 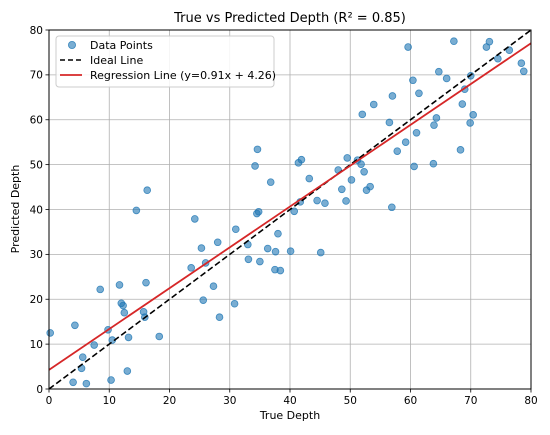 What do you see at coordinates (109, 401) in the screenshot?
I see `x-tick-label: 10` at bounding box center [109, 401].